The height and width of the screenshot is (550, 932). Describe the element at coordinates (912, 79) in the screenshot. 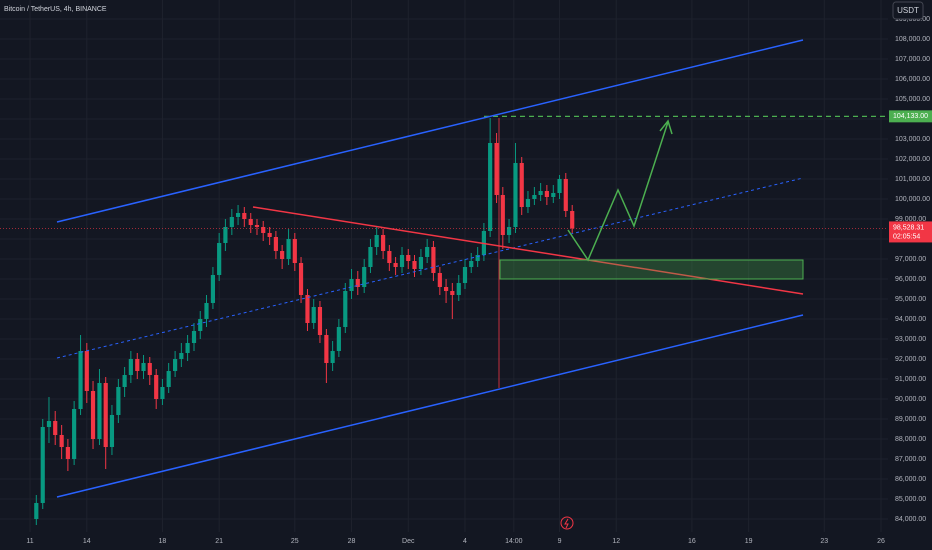

I see `y-tick-label: 106,000.00` at that location.